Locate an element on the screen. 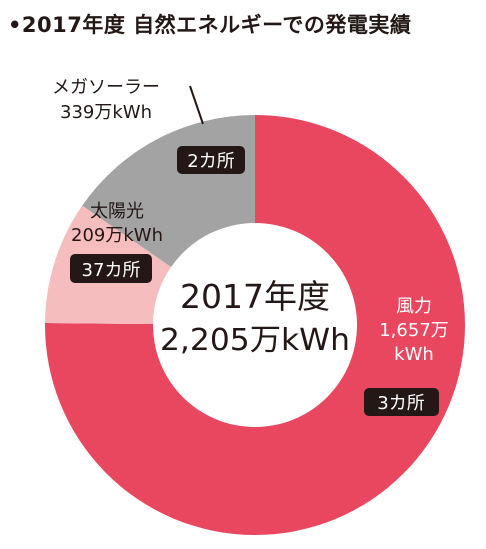 This screenshot has height=549, width=486. center-total-label: 2,205万kWh is located at coordinates (255, 340).